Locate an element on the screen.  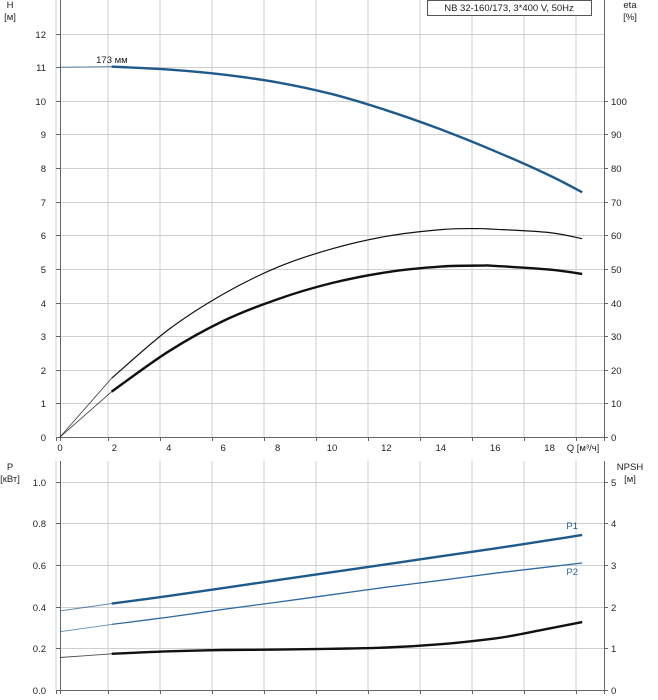
power-panel-legend-p2: P2 is located at coordinates (572, 572).